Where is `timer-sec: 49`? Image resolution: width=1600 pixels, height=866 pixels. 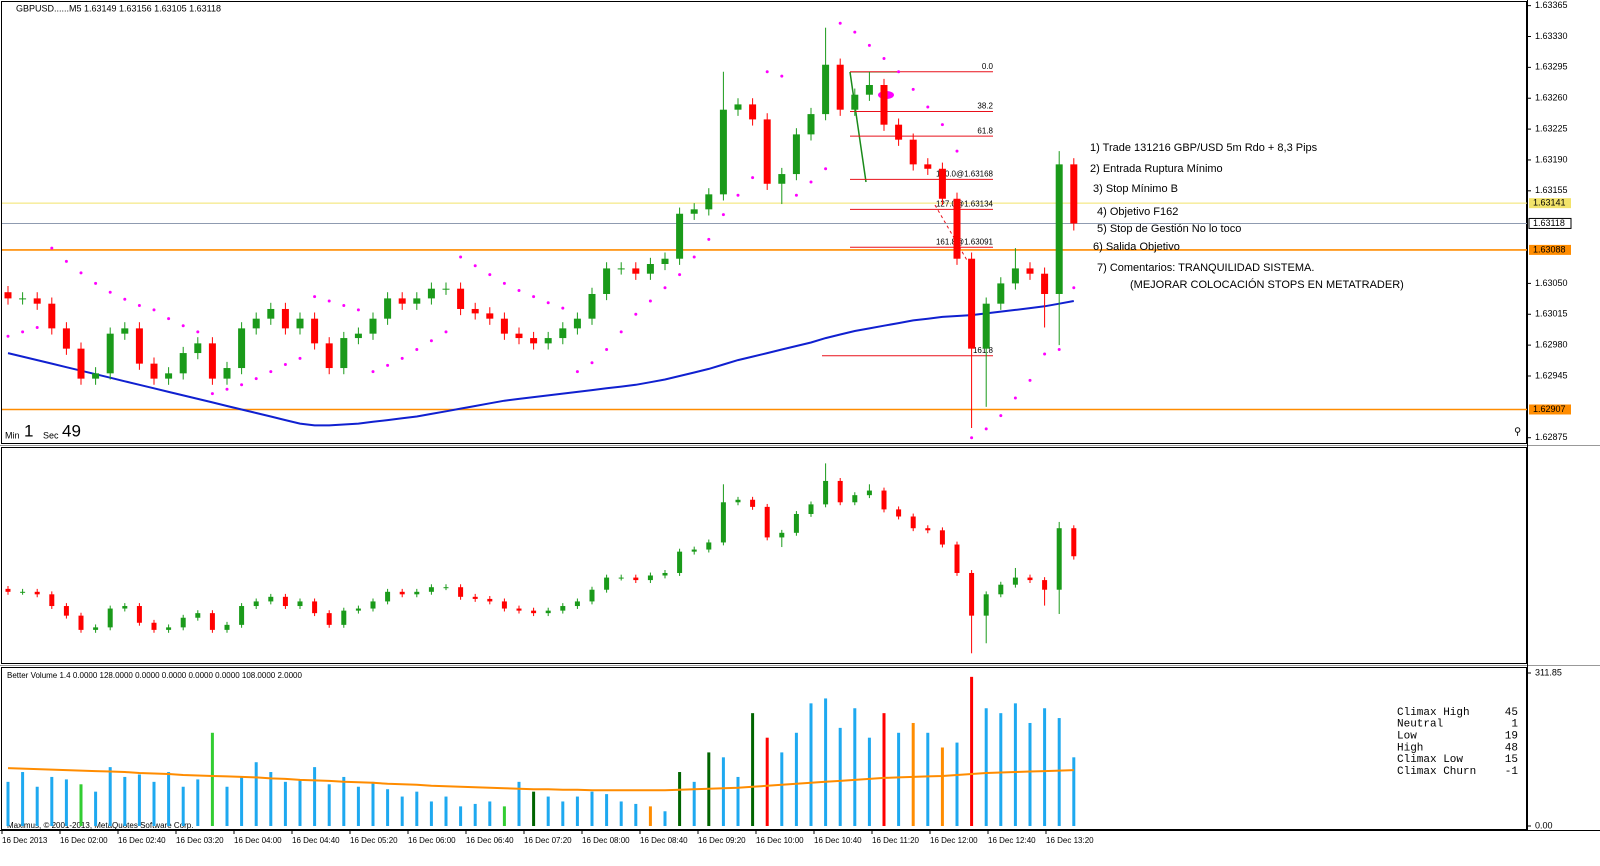 timer-sec: 49 is located at coordinates (71, 430).